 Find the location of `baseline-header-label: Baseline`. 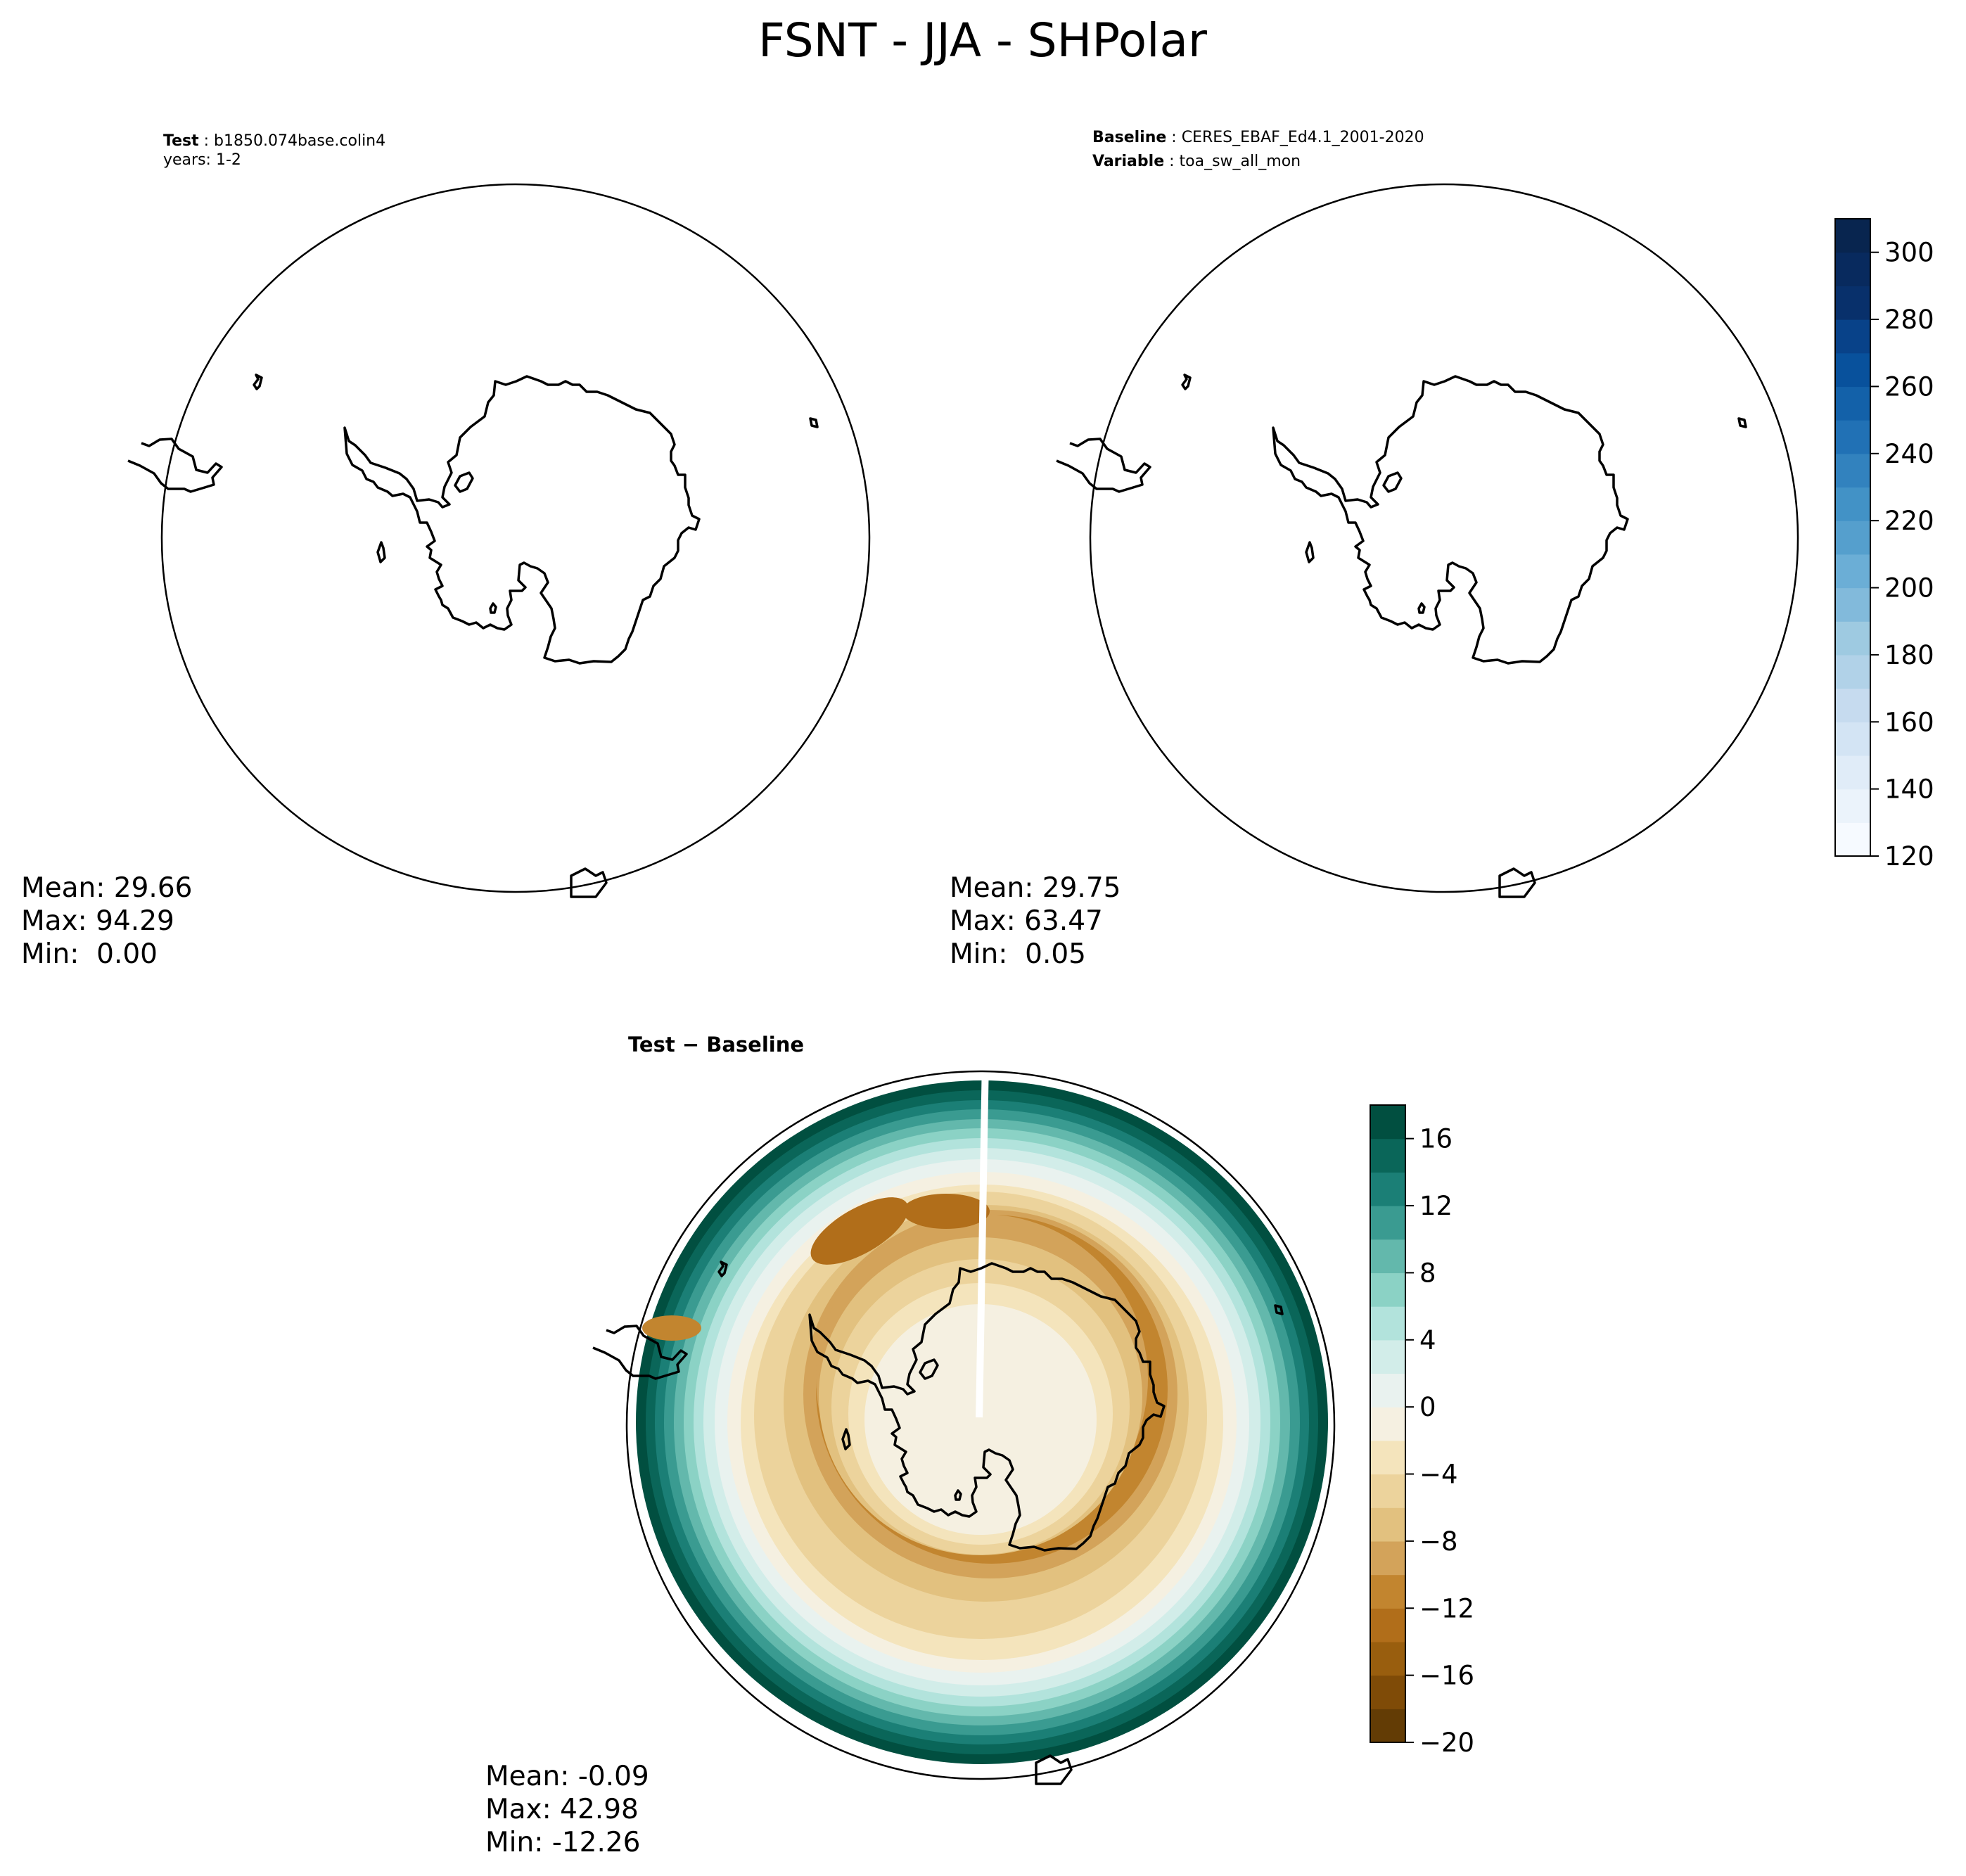

baseline-header-label: Baseline is located at coordinates (1129, 137).